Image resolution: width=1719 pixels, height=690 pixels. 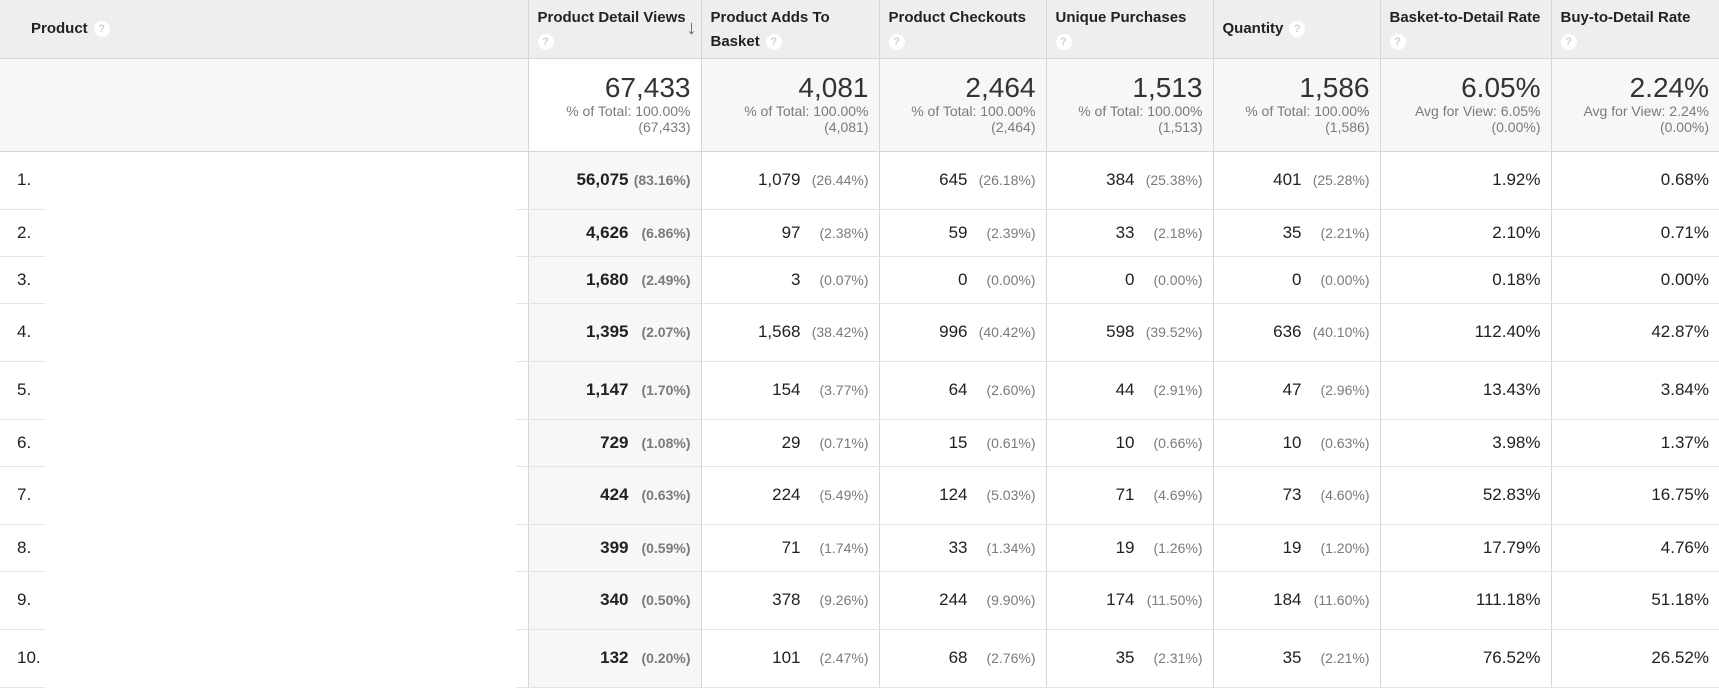 What do you see at coordinates (1125, 494) in the screenshot?
I see `metric-value: 71` at bounding box center [1125, 494].